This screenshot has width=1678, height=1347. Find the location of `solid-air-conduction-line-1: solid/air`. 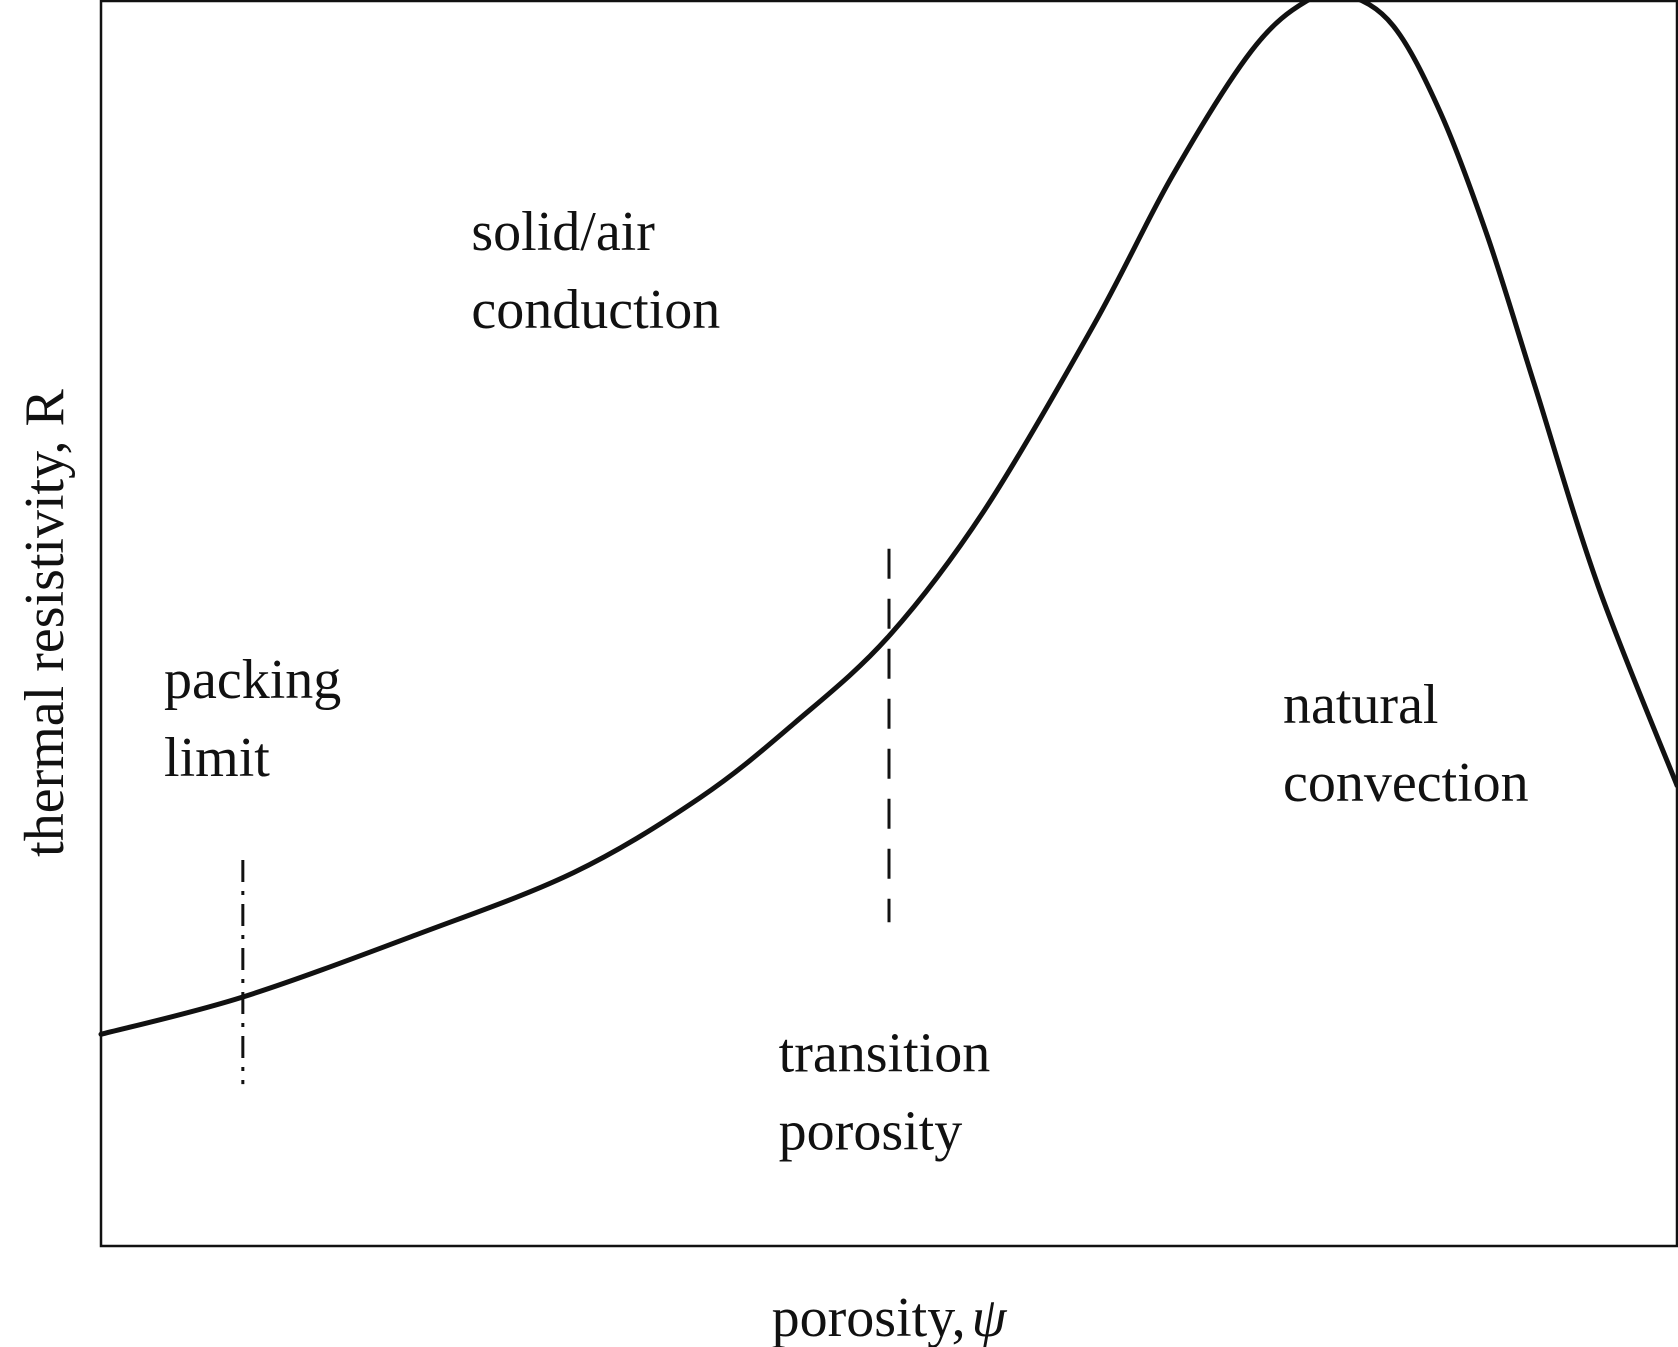

solid-air-conduction-line-1: solid/air is located at coordinates (563, 232).